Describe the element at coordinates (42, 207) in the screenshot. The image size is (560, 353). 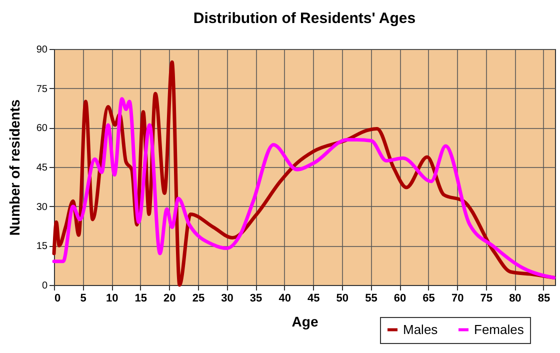
I see `y-tick-label: 30` at that location.